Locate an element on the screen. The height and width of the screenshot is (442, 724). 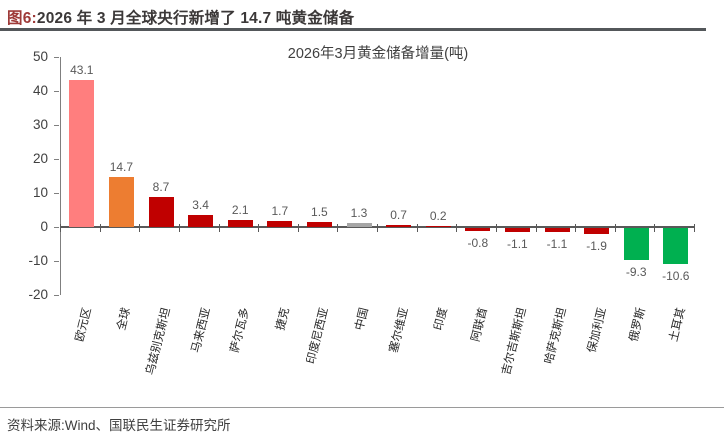
bar-value-13: -1.9 is located at coordinates (596, 246).